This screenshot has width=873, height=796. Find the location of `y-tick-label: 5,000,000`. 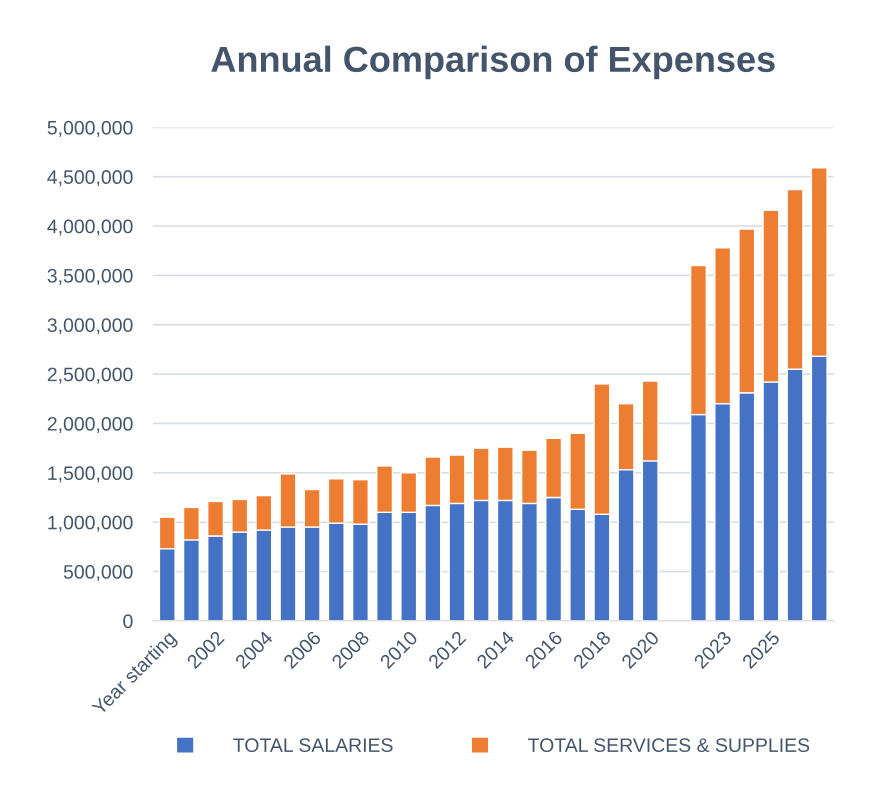

y-tick-label: 5,000,000 is located at coordinates (90, 128).